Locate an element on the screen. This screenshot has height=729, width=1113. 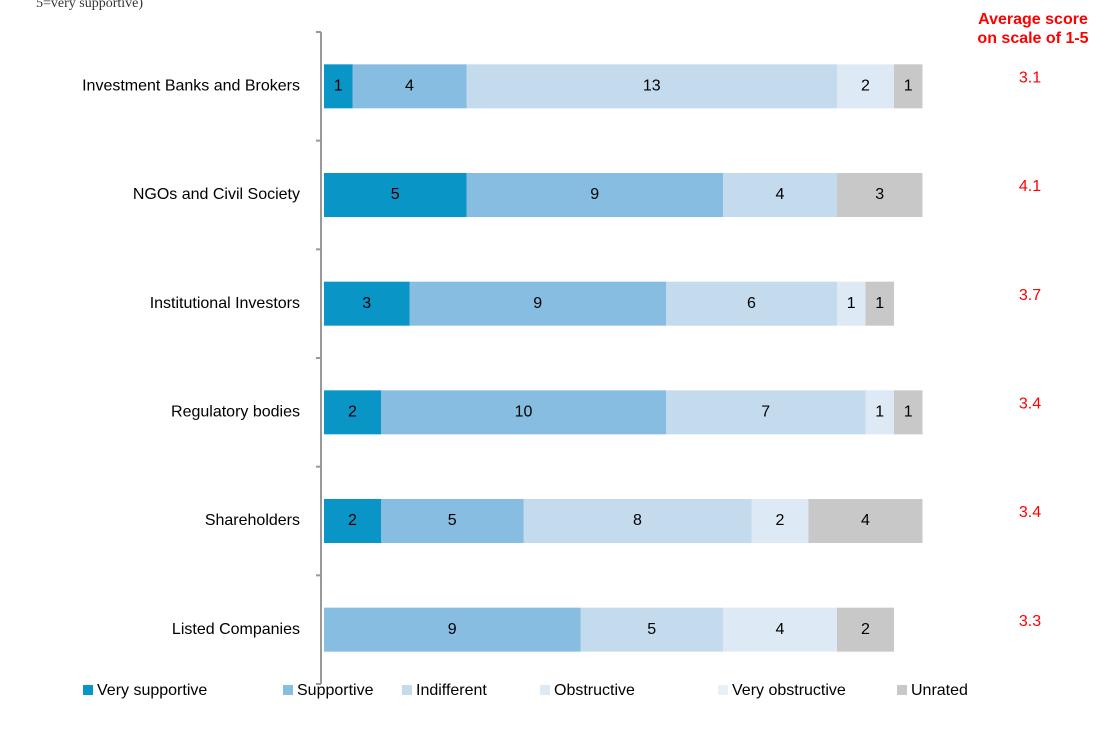
score-header: Average score is located at coordinates (1033, 19).